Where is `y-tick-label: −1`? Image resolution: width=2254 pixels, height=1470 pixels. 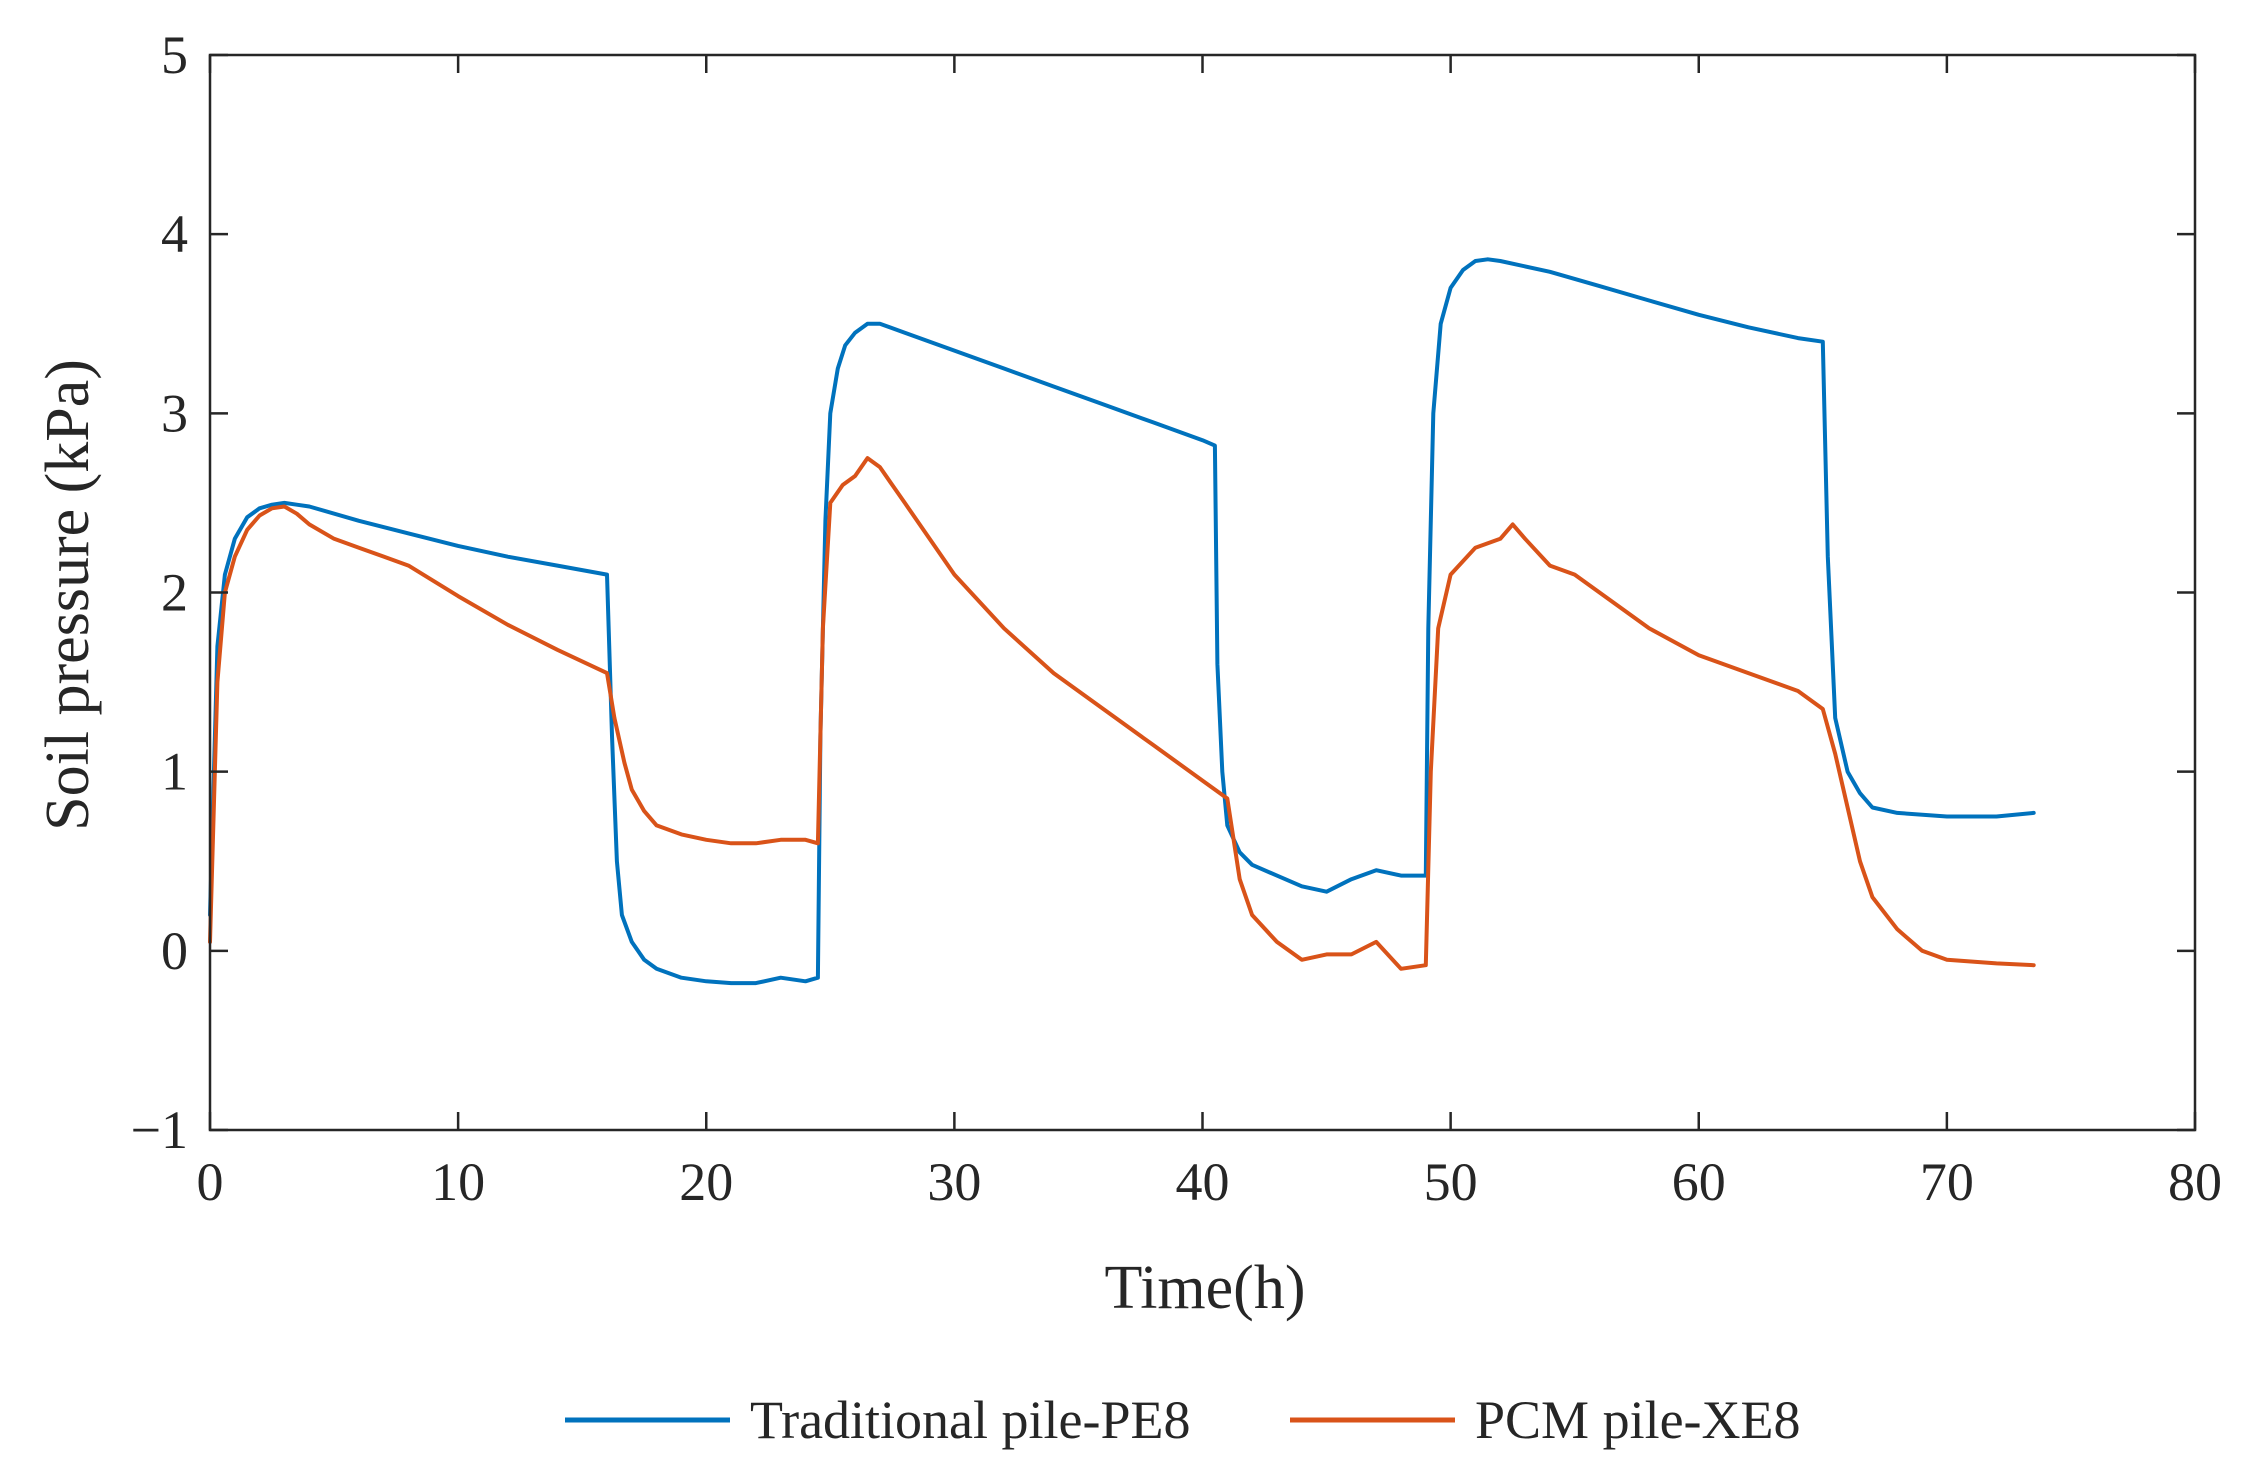 y-tick-label: −1 is located at coordinates (159, 1130).